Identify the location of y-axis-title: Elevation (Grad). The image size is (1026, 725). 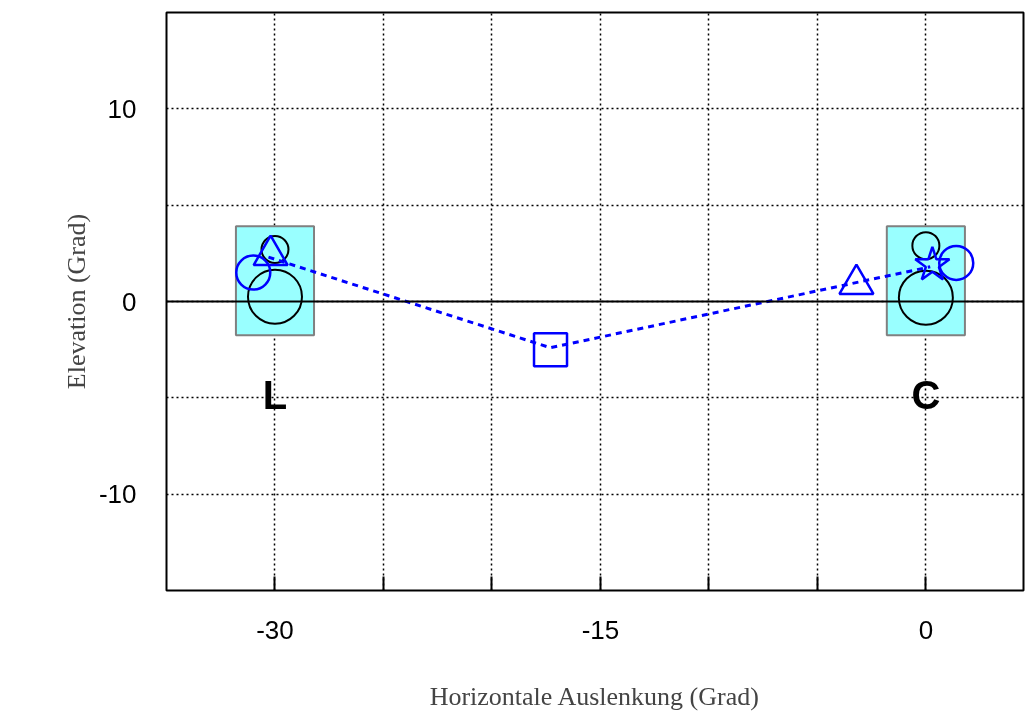
(76, 301).